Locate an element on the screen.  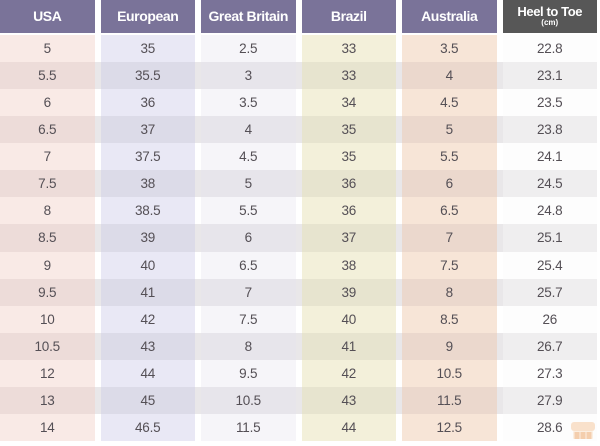
table-row: 10 42 7.5 40 8.5 26 is located at coordinates (298, 319).